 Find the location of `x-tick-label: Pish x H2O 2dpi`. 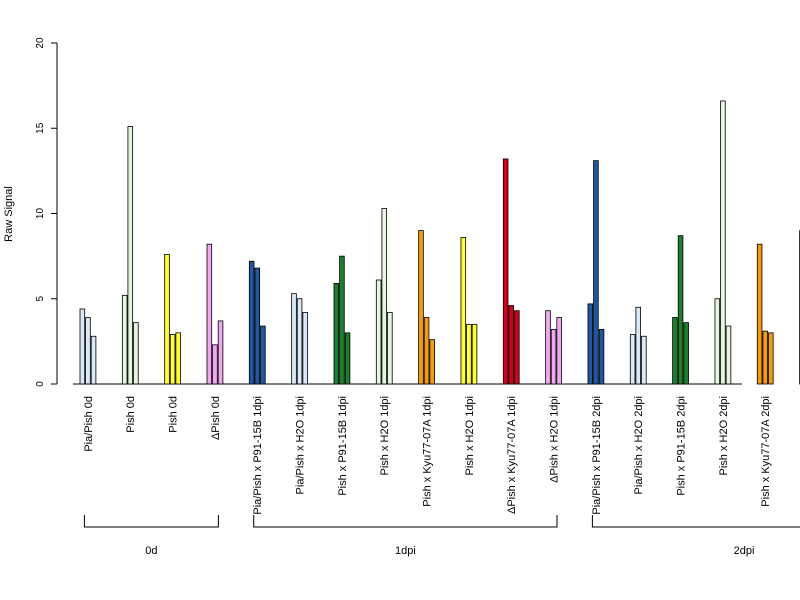

x-tick-label: Pish x H2O 2dpi is located at coordinates (724, 435).